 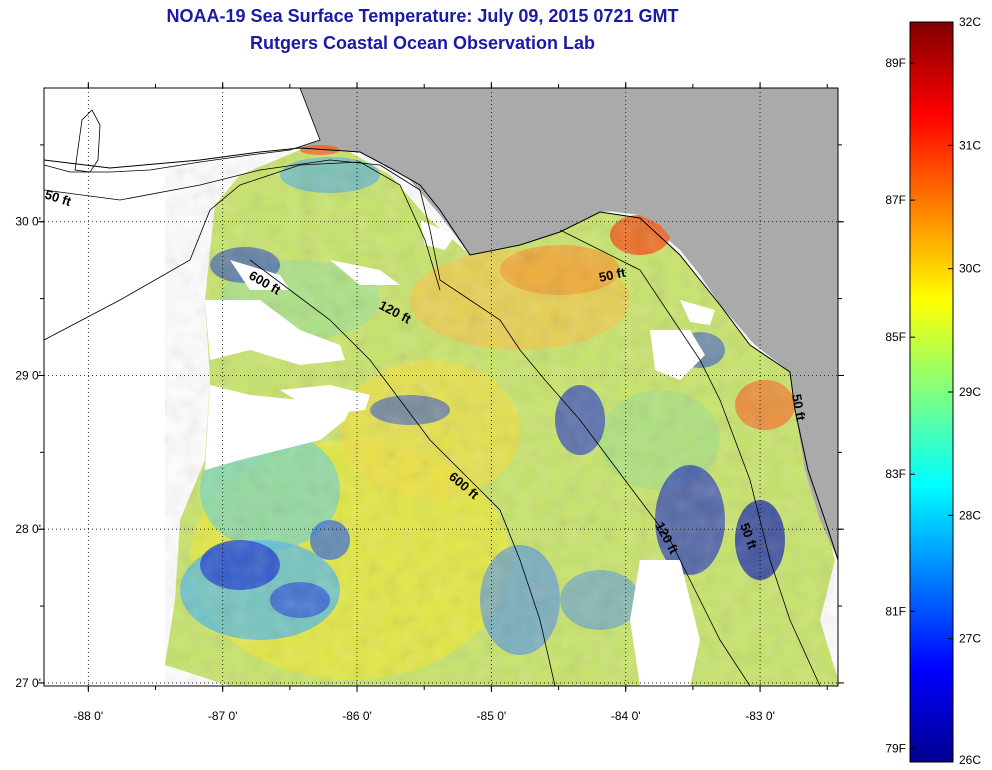 I want to click on colorbar-label-c: 30C, so click(x=970, y=269).